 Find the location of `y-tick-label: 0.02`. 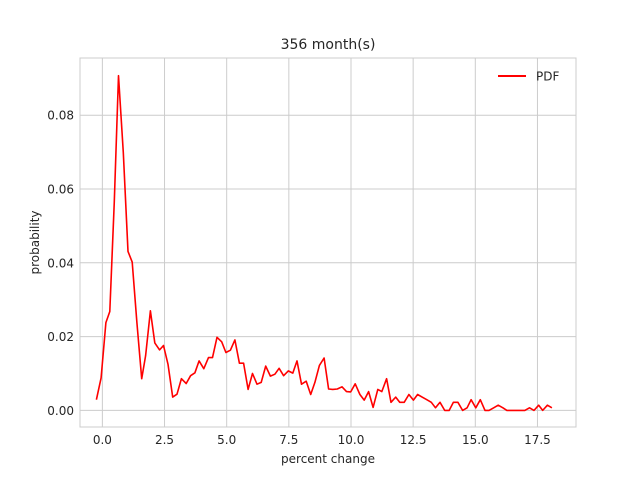

y-tick-label: 0.02 is located at coordinates (60, 337).